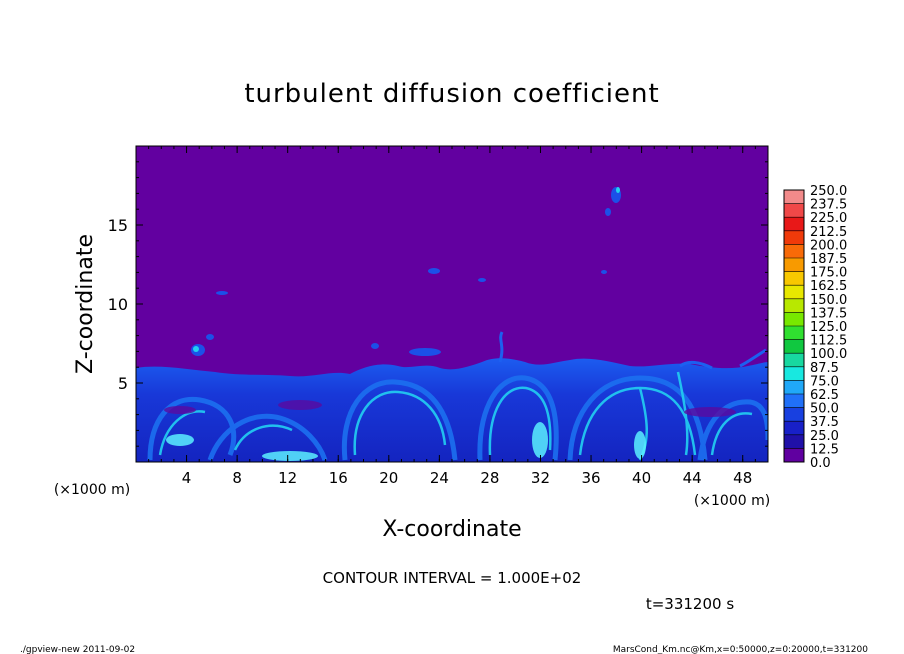 This screenshot has width=904, height=654. What do you see at coordinates (828, 300) in the screenshot?
I see `colorbar-label: 150.0` at bounding box center [828, 300].